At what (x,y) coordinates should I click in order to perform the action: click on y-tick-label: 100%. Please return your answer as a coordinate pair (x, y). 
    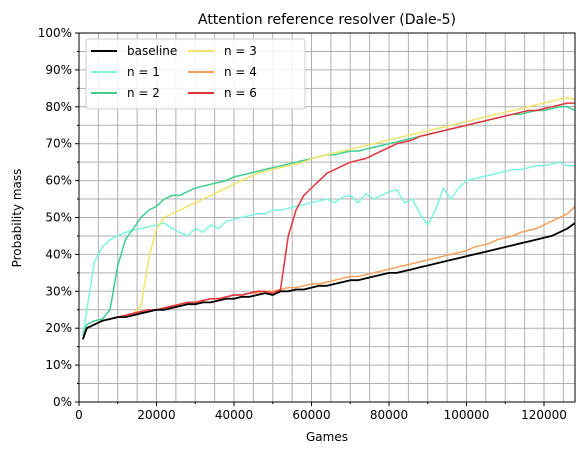
    Looking at the image, I should click on (55, 33).